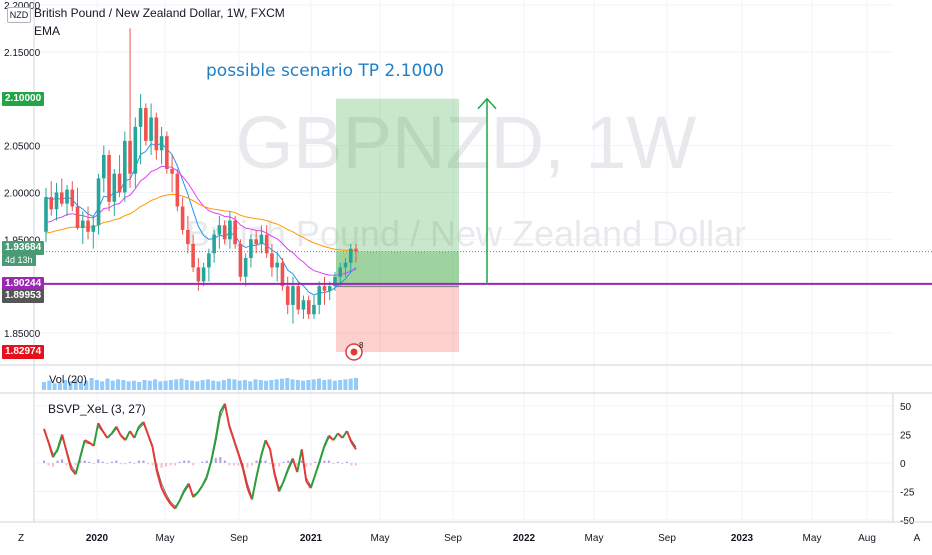  Describe the element at coordinates (19, 260) in the screenshot. I see `bar-countdown: 4d 13h` at that location.